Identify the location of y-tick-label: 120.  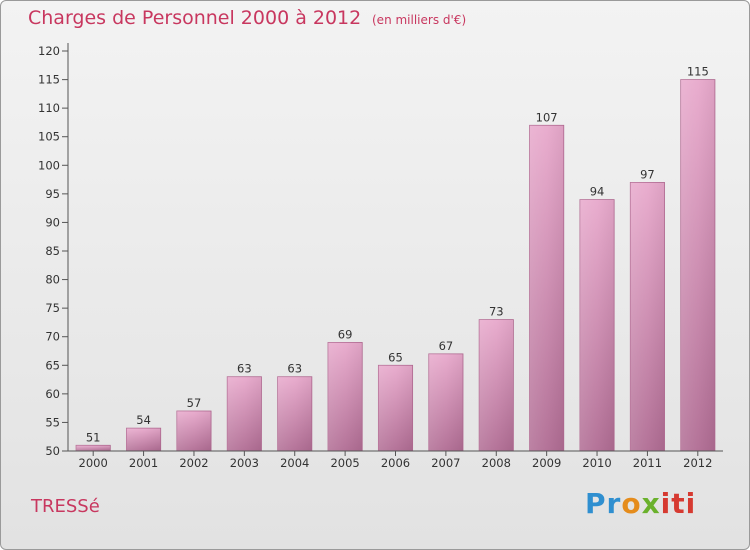
(49, 51).